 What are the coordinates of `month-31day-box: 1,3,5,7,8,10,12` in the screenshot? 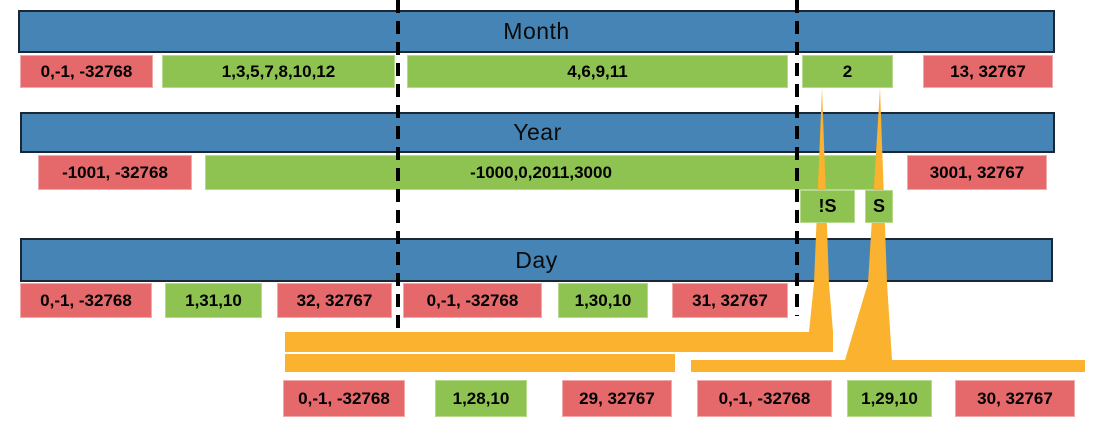 It's located at (278, 71).